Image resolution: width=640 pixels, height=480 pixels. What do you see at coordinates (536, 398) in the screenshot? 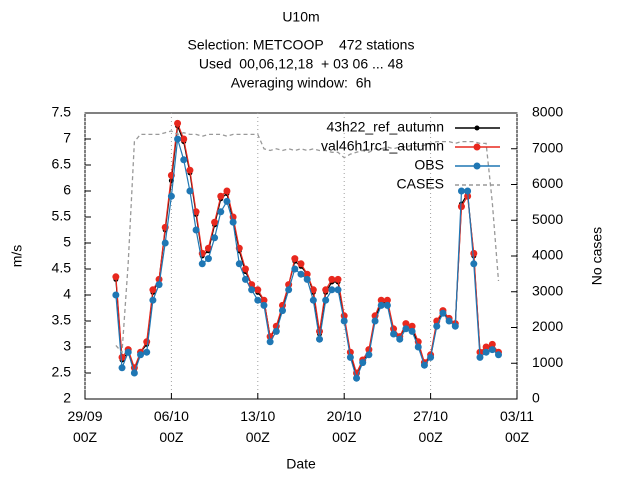
I see `y2-tick-label: 0` at bounding box center [536, 398].